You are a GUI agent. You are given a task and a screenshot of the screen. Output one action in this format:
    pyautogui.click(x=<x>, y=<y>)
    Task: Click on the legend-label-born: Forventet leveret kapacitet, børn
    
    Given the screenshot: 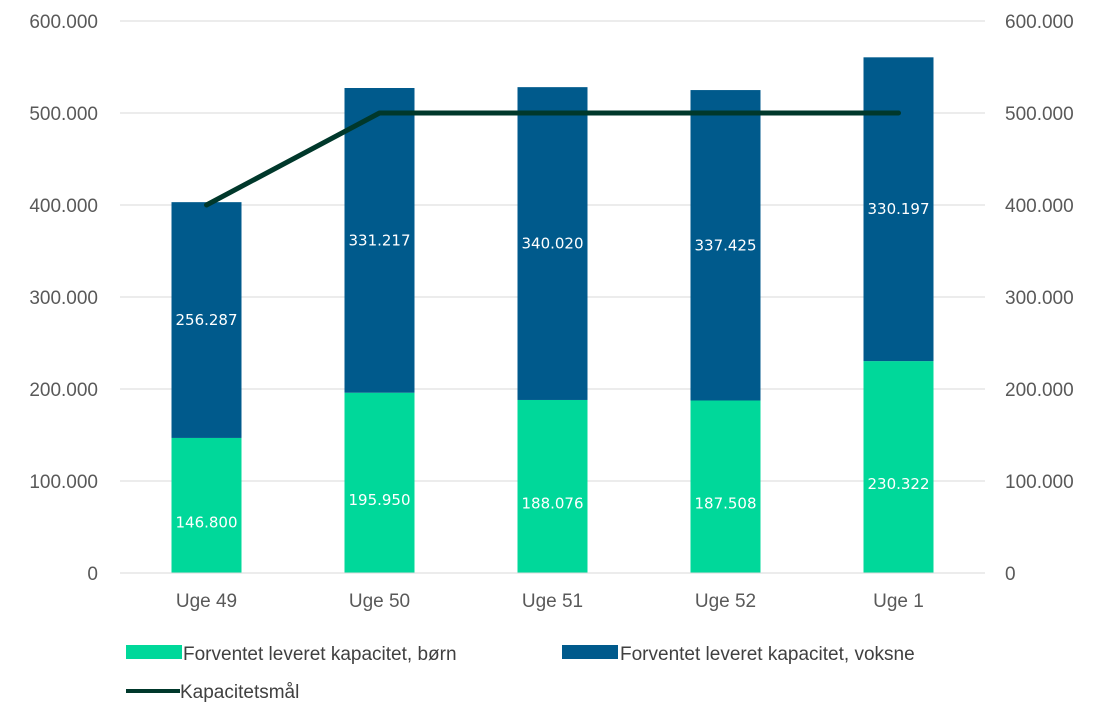 What is the action you would take?
    pyautogui.click(x=320, y=654)
    